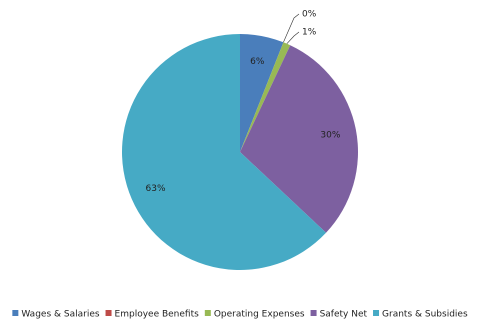  Describe the element at coordinates (425, 315) in the screenshot. I see `legend-label: Grants & Subsidies` at that location.